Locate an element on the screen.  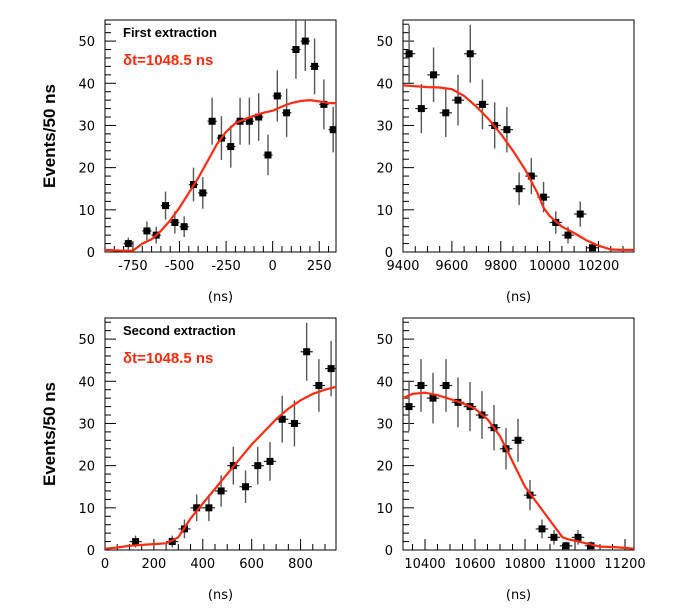
x-tick-label: 9800 is located at coordinates (500, 266).